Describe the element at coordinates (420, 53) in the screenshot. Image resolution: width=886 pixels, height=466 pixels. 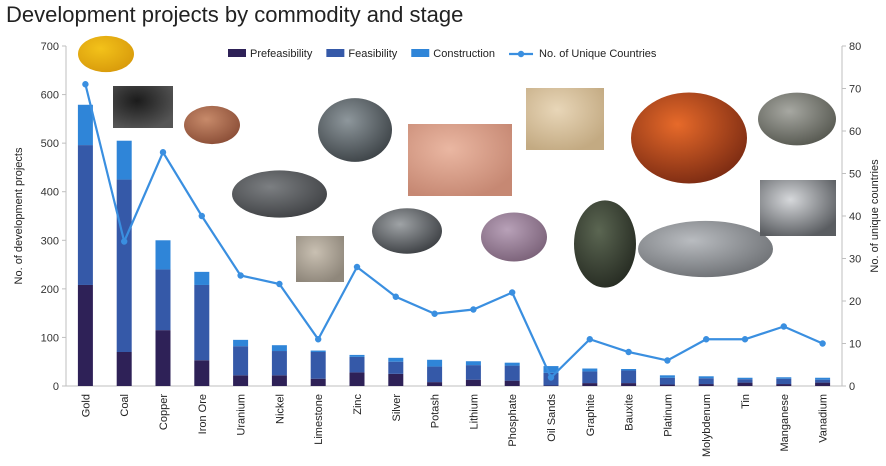
I see `legend-swatch-construction` at that location.